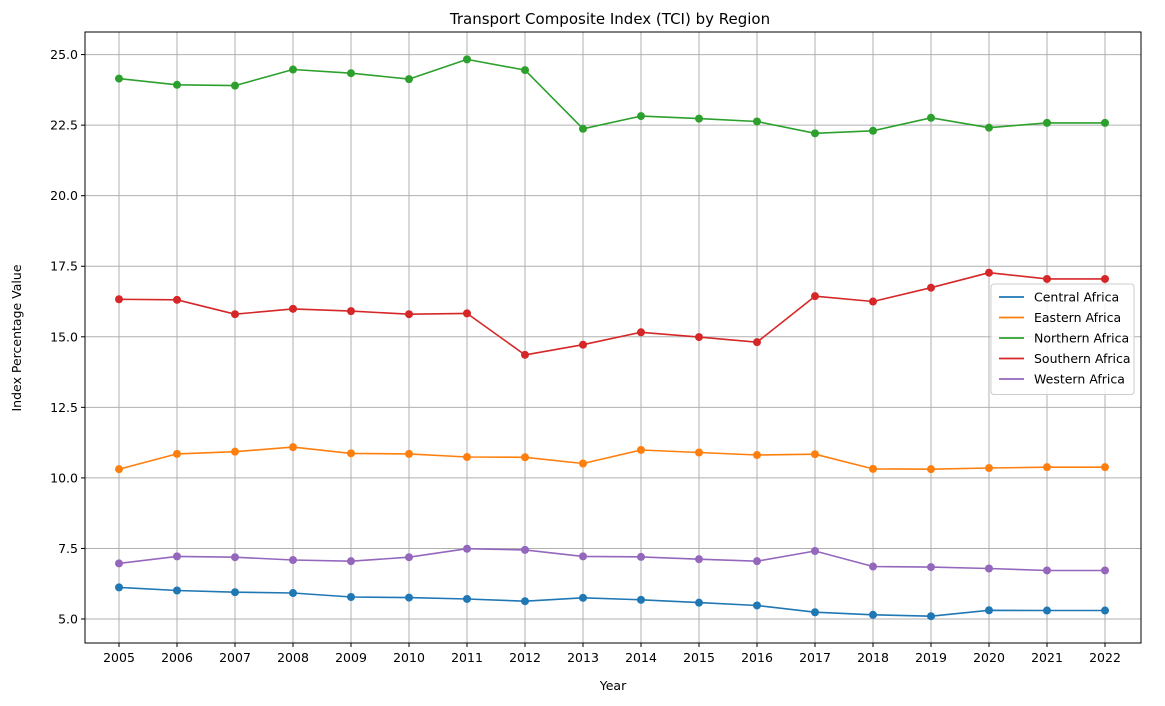  I want to click on series-western-africa, so click(612, 559).